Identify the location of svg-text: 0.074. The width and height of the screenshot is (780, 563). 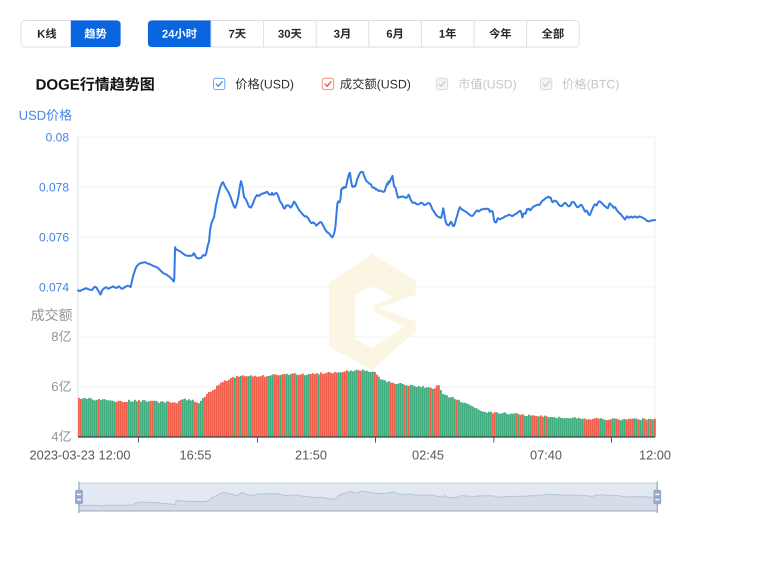
(54, 287).